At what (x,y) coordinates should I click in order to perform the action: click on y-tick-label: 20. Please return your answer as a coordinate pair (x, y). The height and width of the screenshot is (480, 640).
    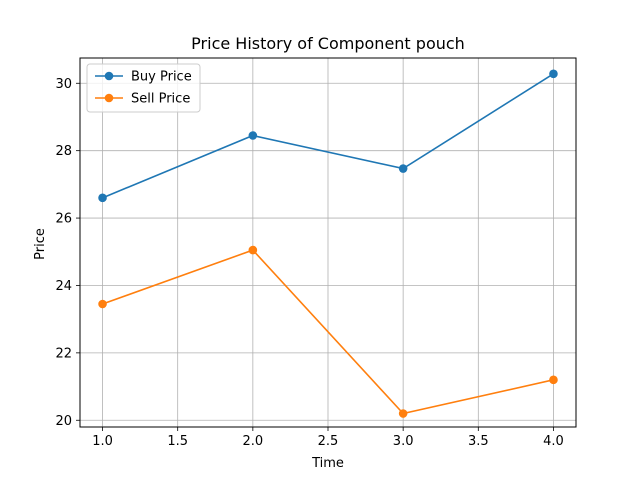
    Looking at the image, I should click on (63, 421).